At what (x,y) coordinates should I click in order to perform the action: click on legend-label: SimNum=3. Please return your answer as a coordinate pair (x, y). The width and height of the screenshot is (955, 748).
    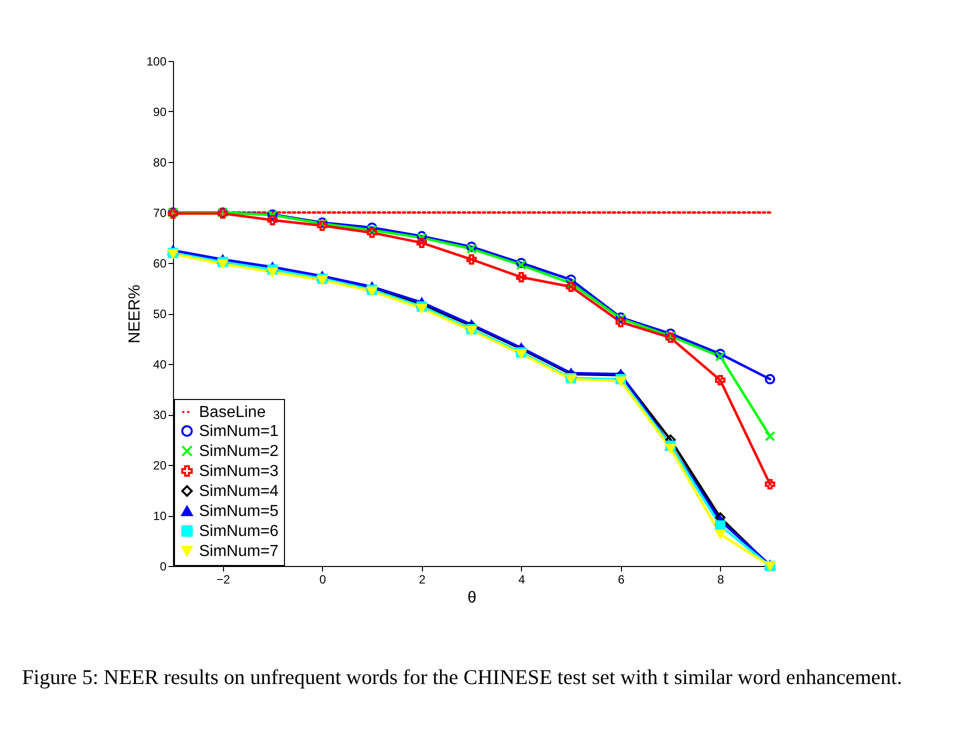
    Looking at the image, I should click on (239, 471).